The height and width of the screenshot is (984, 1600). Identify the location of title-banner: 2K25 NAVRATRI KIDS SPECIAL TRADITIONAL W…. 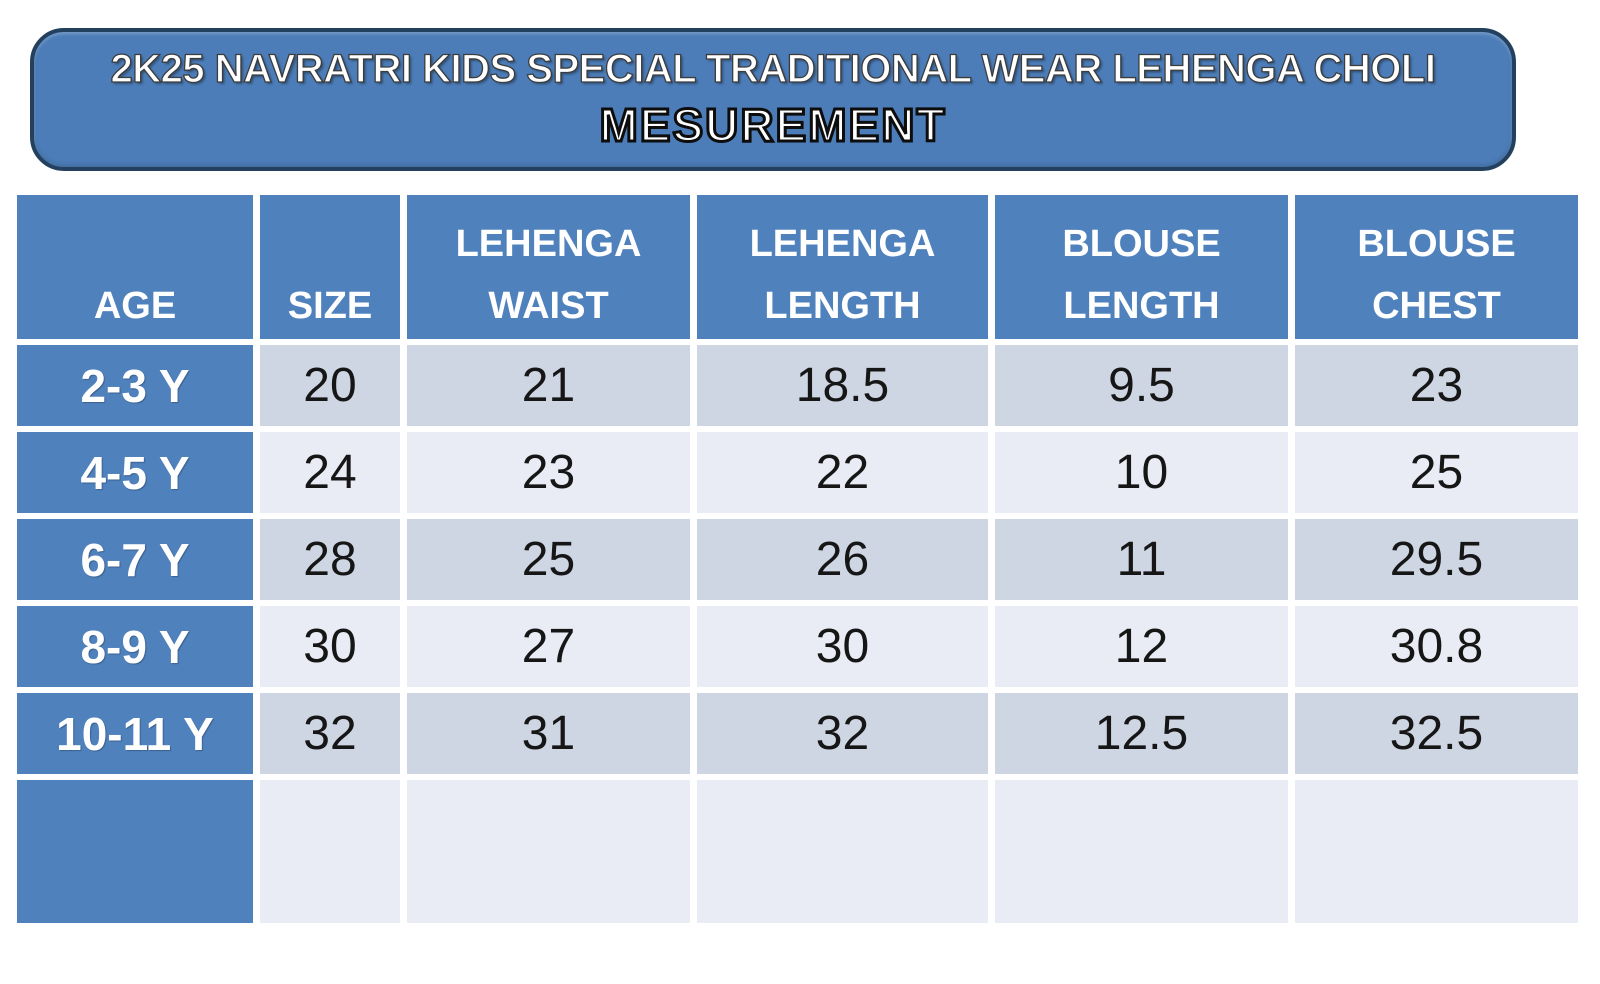
(773, 99).